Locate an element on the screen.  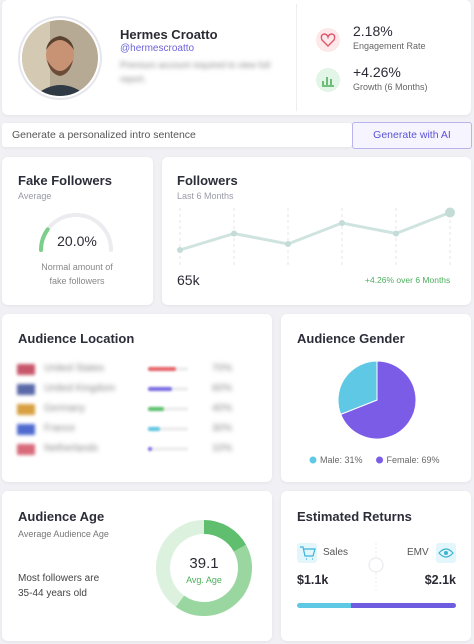
intro-placeholder: Generate a personalized intro sentence is located at coordinates (104, 135).